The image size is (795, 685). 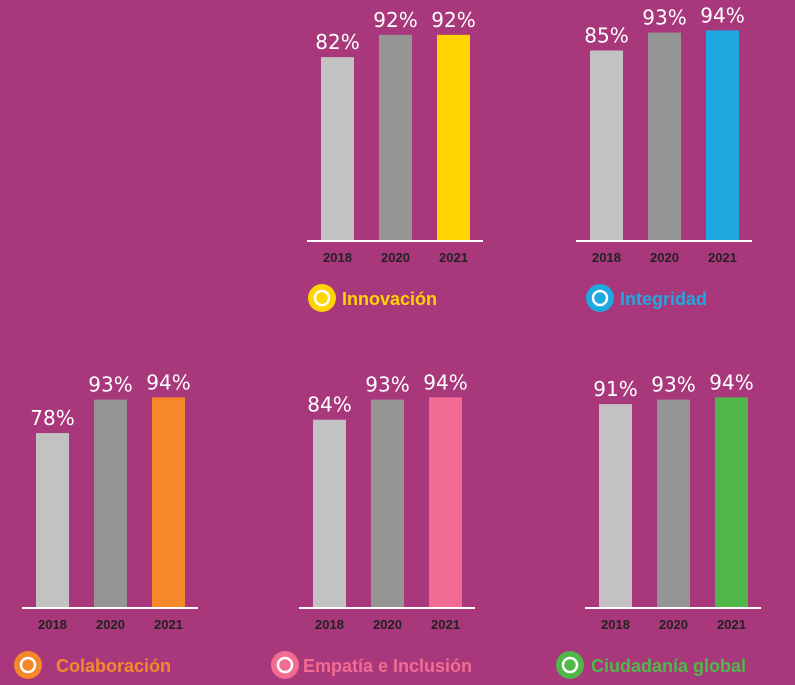 I want to click on chart-title: Ciudadanía global, so click(x=668, y=666).